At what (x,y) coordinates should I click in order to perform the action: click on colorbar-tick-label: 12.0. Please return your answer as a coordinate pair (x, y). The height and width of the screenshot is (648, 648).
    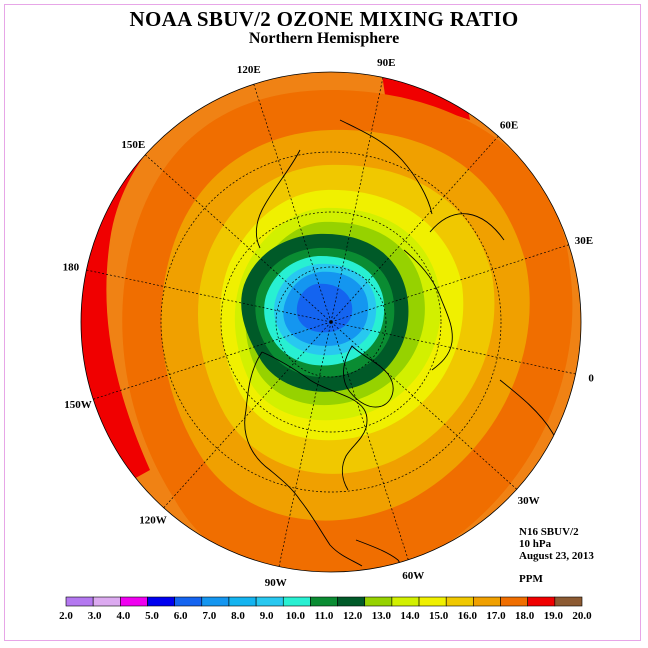
    Looking at the image, I should click on (353, 616).